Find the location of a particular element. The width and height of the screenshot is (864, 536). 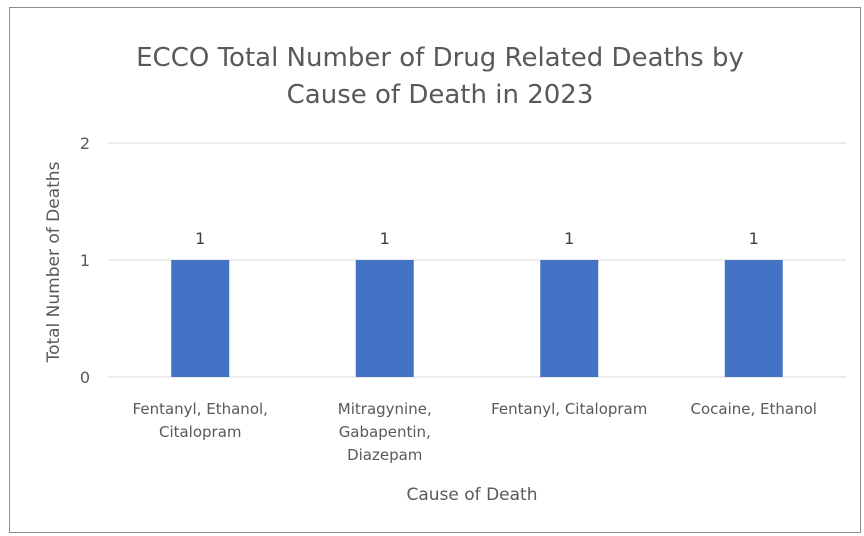

chart-title-line-2: Cause of Death in 2023 is located at coordinates (440, 95).